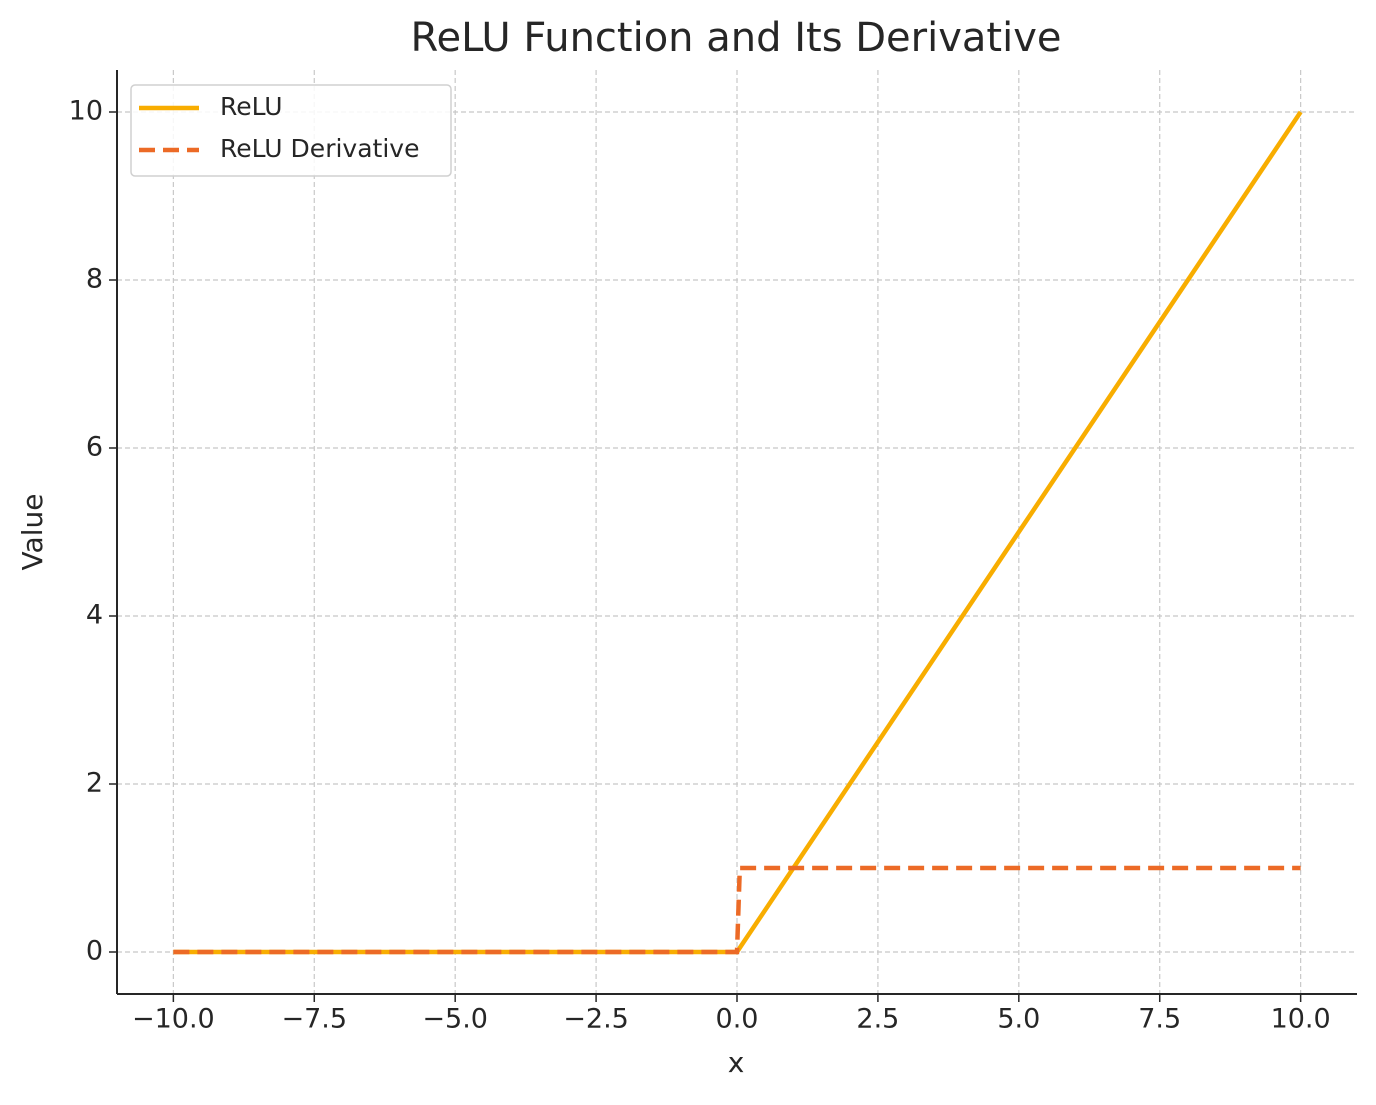 The width and height of the screenshot is (1376, 1105). Describe the element at coordinates (94, 783) in the screenshot. I see `y-tick-label: 2` at that location.